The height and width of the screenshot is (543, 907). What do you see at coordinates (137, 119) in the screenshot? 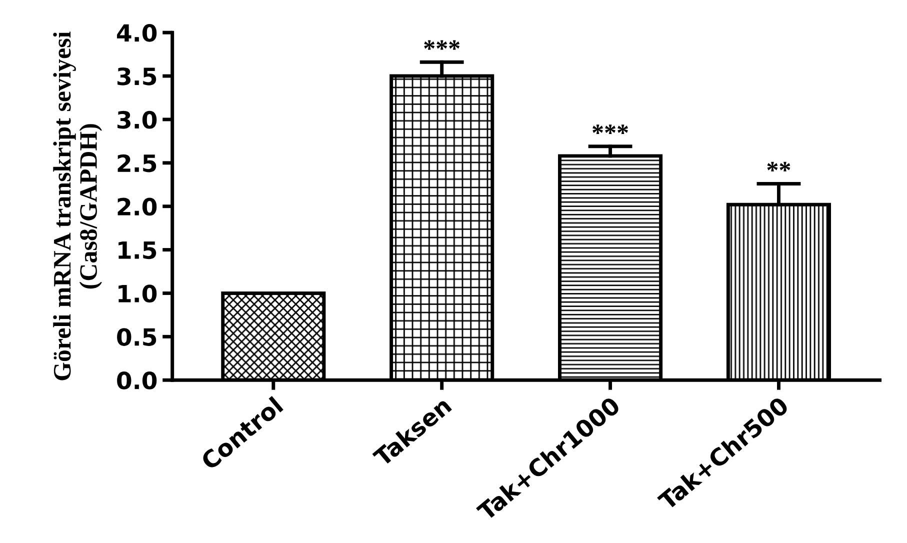
I see `y-tick-label: 3.0` at bounding box center [137, 119].